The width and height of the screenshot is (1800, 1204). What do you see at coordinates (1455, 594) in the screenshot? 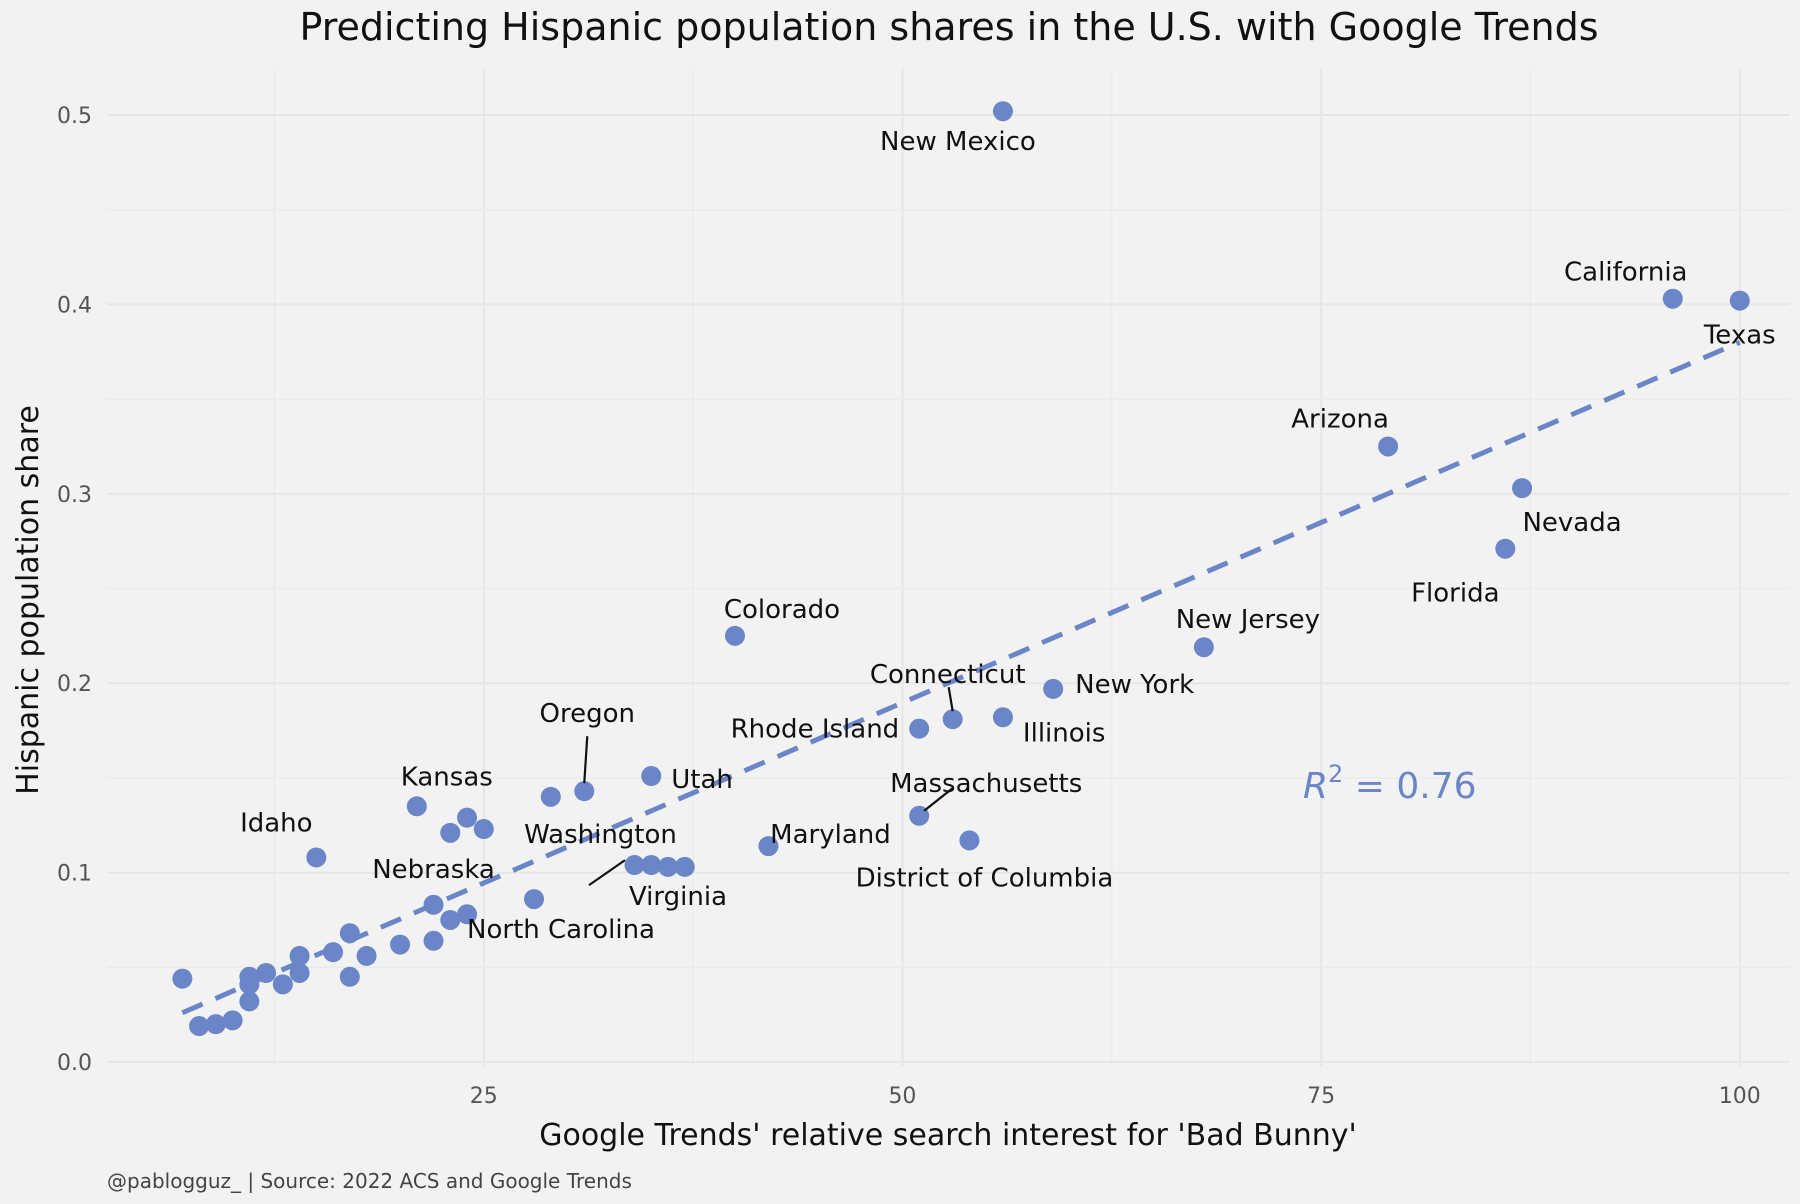
I see `point-label: Florida` at bounding box center [1455, 594].